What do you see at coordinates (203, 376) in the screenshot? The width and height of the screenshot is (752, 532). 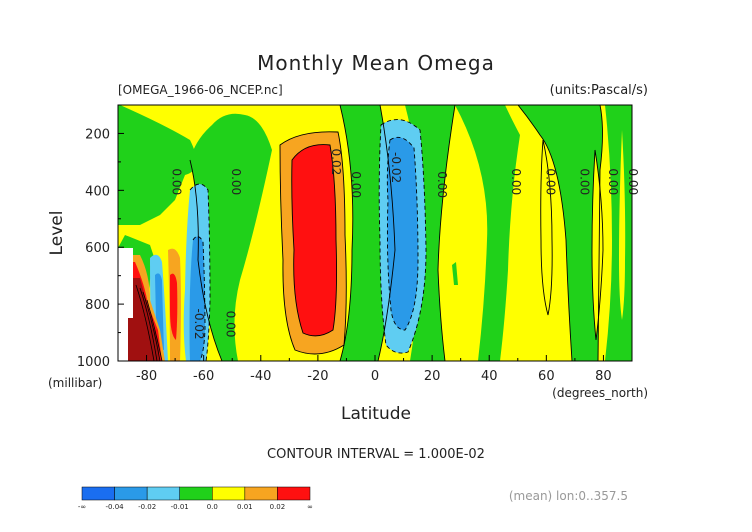 I see `x-tick-label: -60` at bounding box center [203, 376].